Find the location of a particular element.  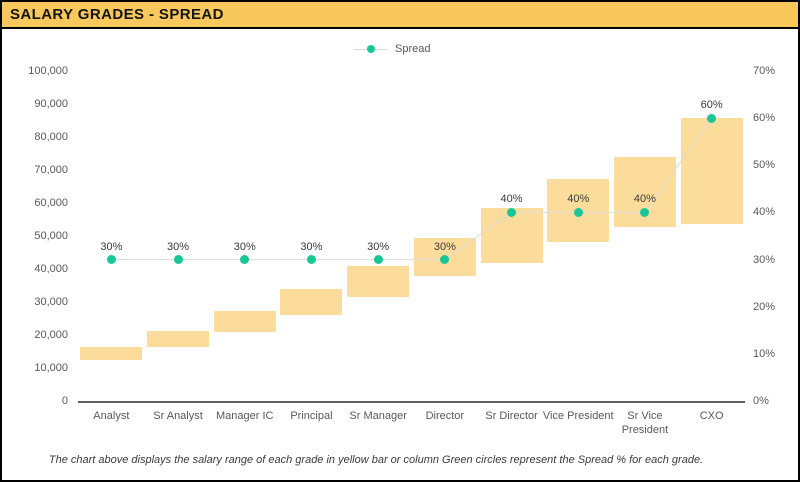

left-axis-tick-label: 10,000 is located at coordinates (51, 368).